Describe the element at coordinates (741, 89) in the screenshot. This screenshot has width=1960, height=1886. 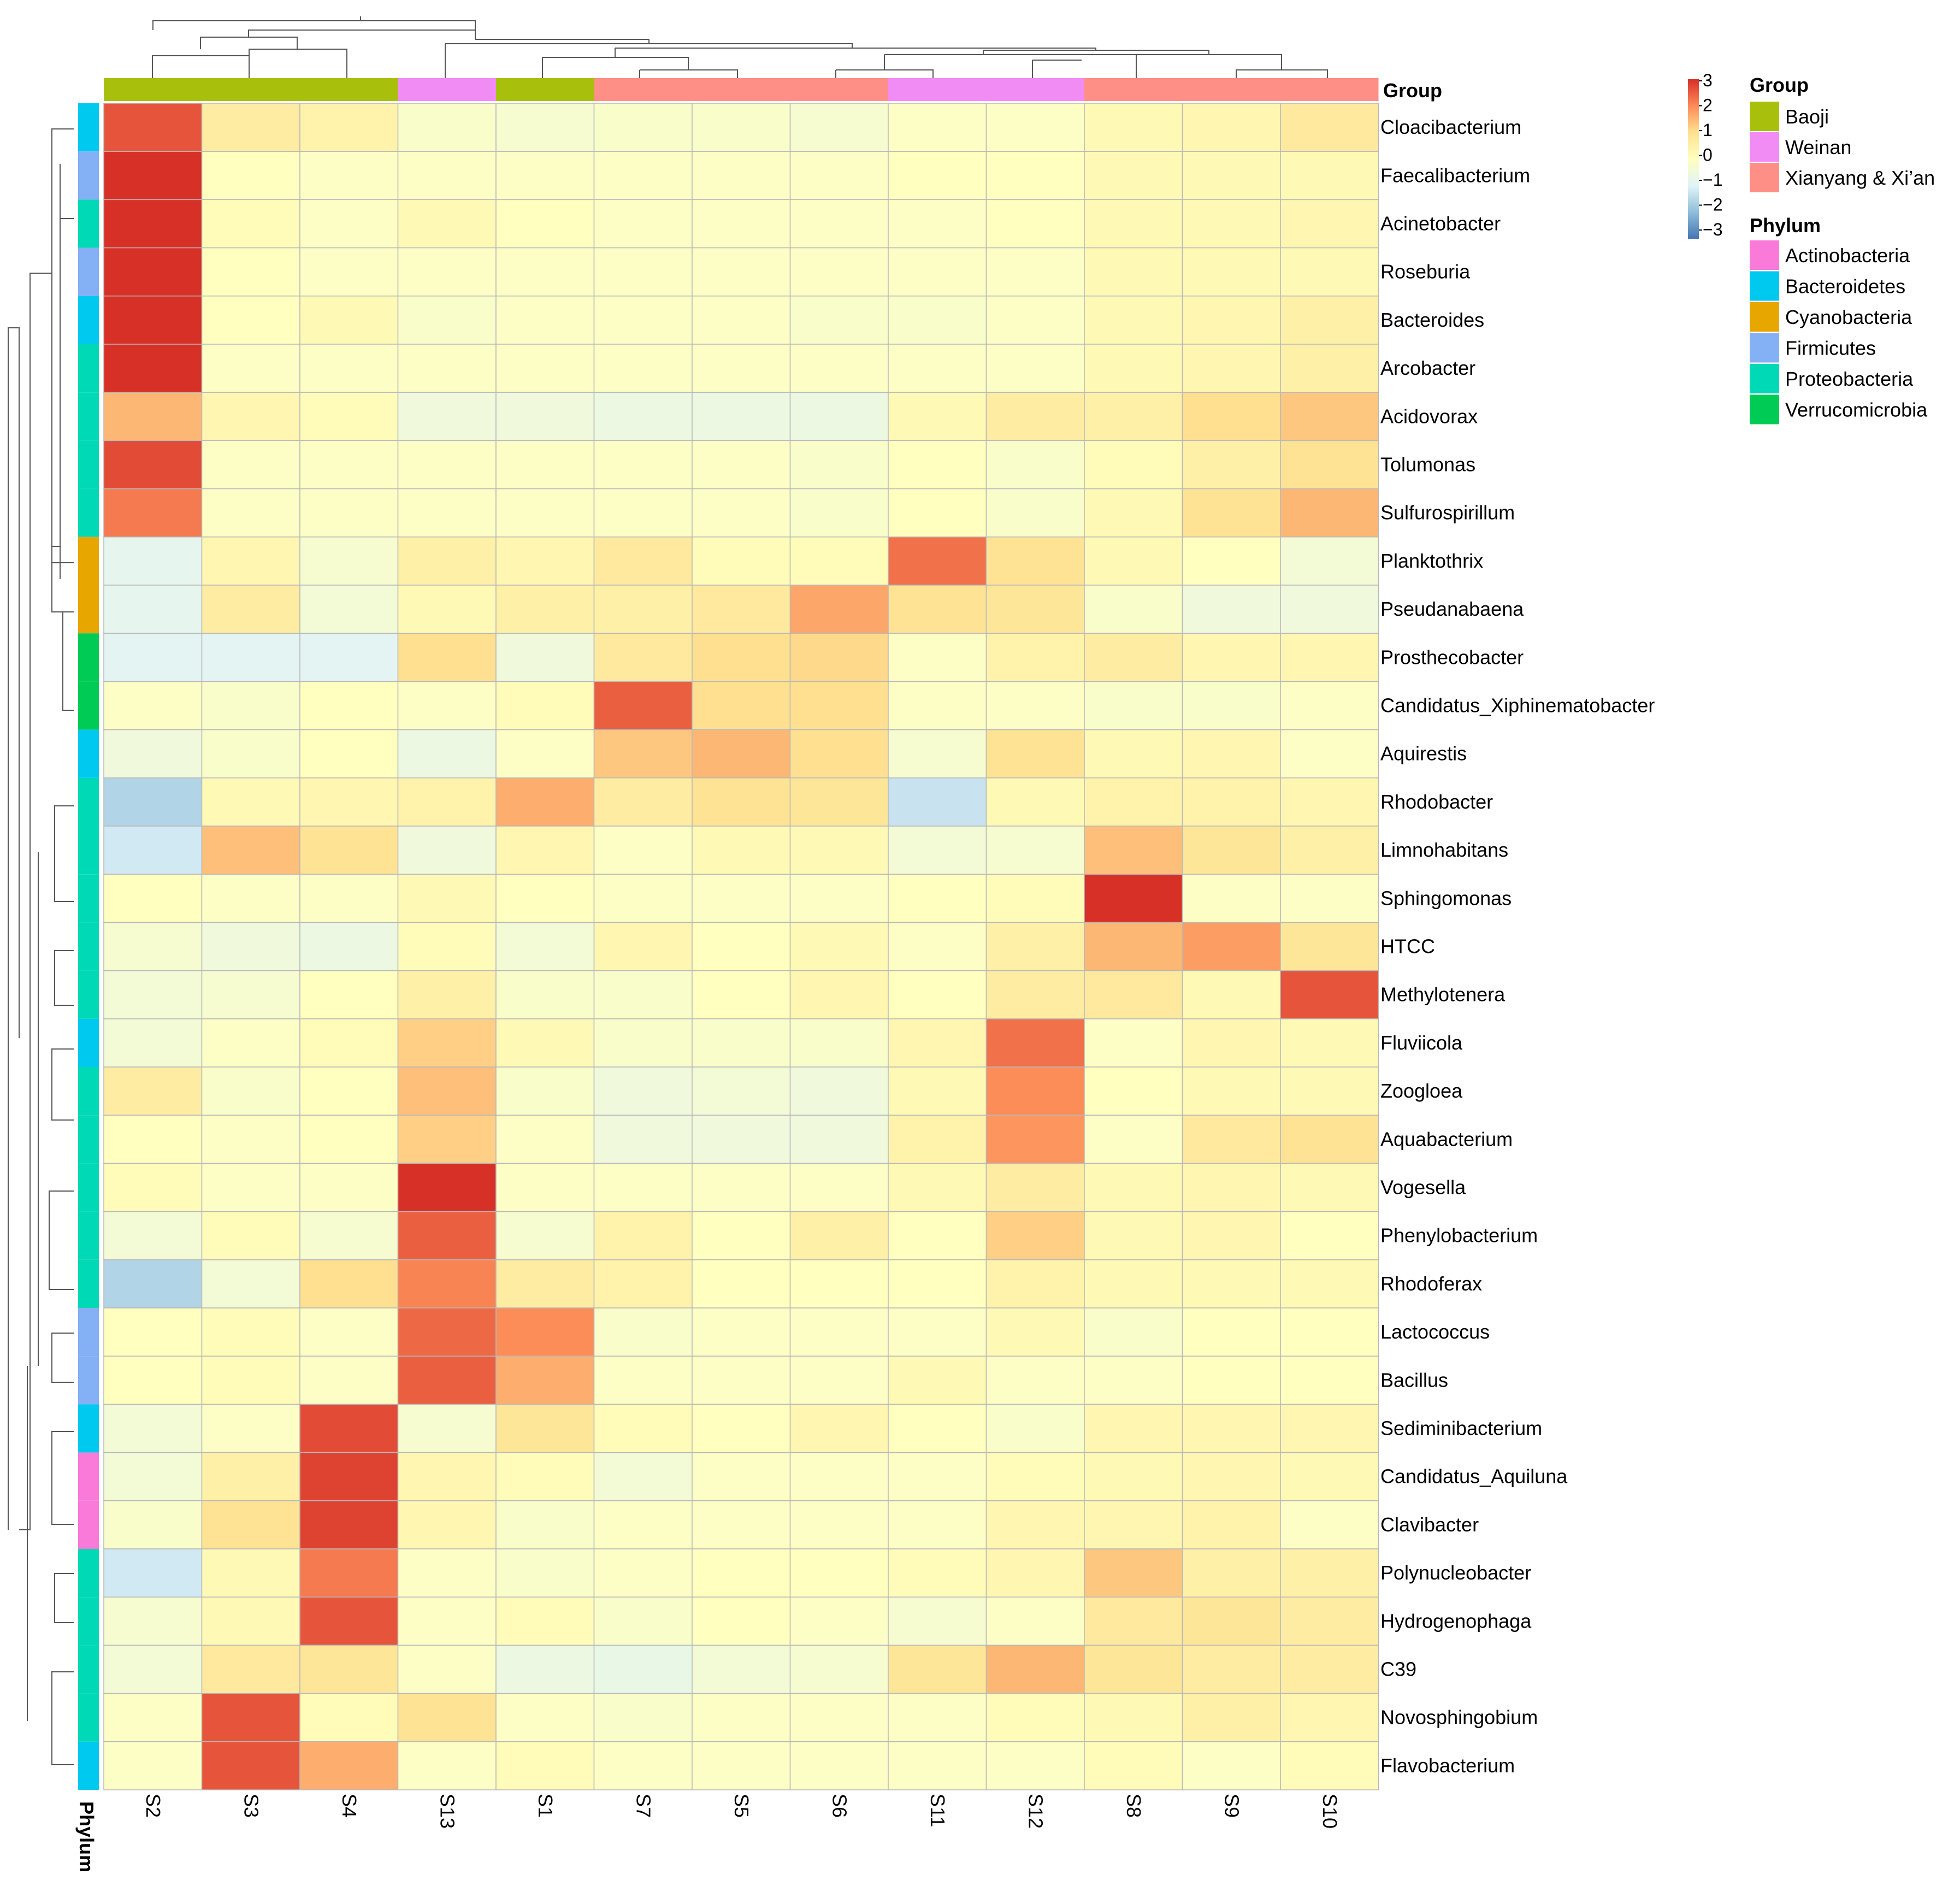
I see `group-annotation-bar` at that location.